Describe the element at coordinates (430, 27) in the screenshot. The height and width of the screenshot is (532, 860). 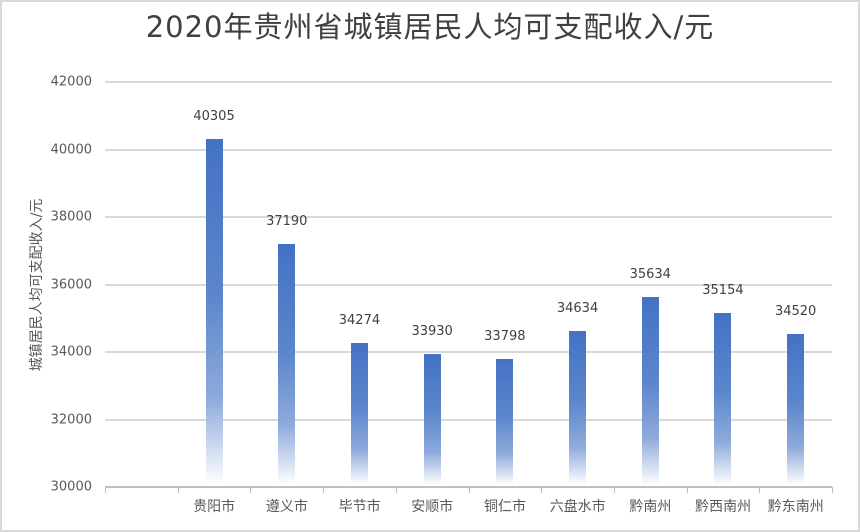
I see `chart-title: 2020年贵州省城镇居民人均可支配收入/元` at that location.